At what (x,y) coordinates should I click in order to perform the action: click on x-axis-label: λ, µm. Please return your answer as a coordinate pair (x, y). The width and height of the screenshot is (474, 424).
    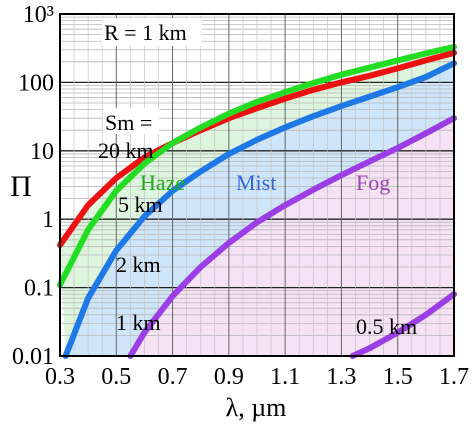
    Looking at the image, I should click on (256, 407).